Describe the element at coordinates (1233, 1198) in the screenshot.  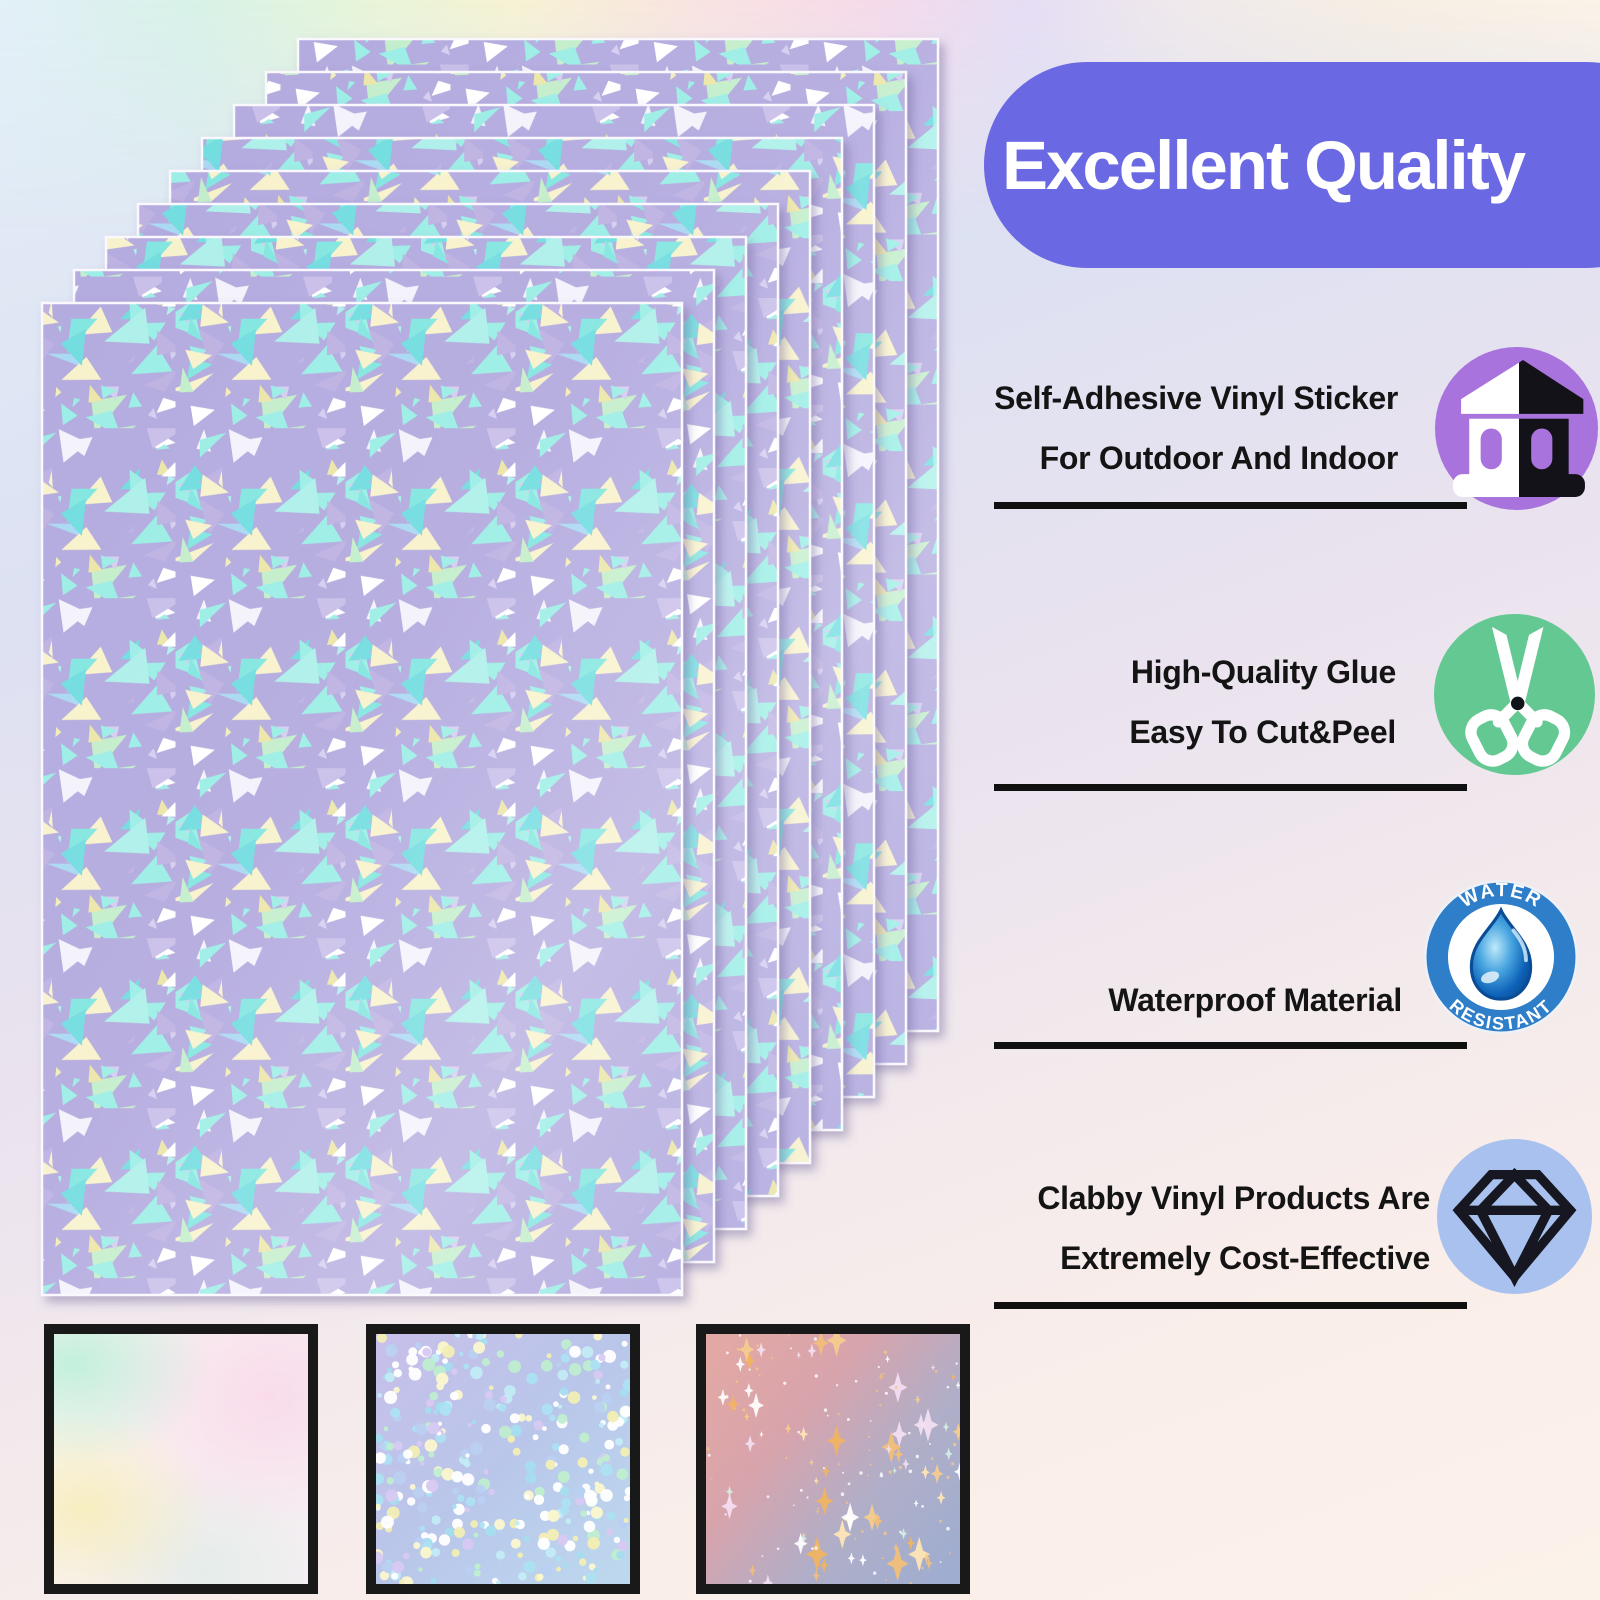
I see `feature-line: Clabby Vinyl Products Are` at that location.